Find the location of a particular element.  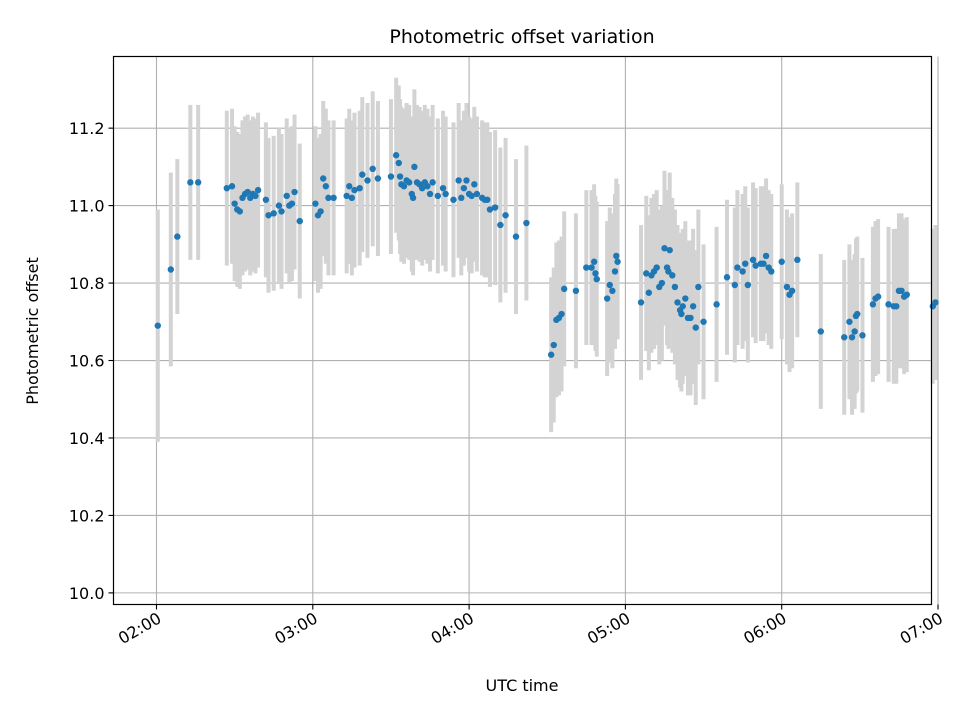

y-tick-label: 10.0 is located at coordinates (87, 593).